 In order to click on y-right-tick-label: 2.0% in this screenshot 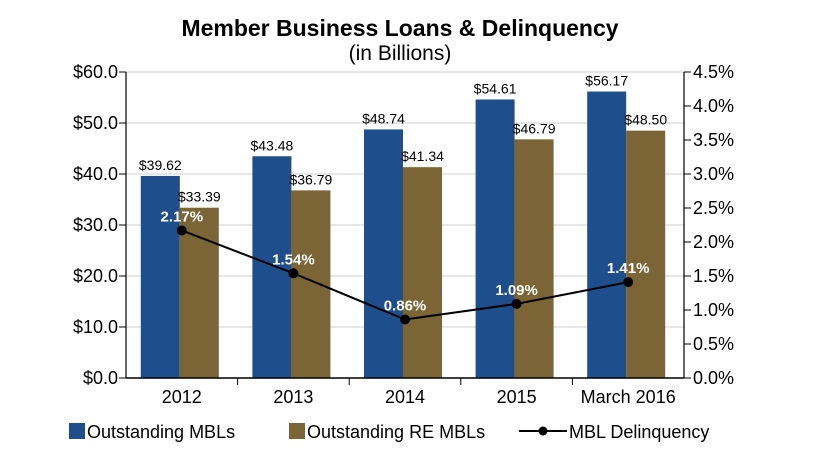, I will do `click(713, 242)`.